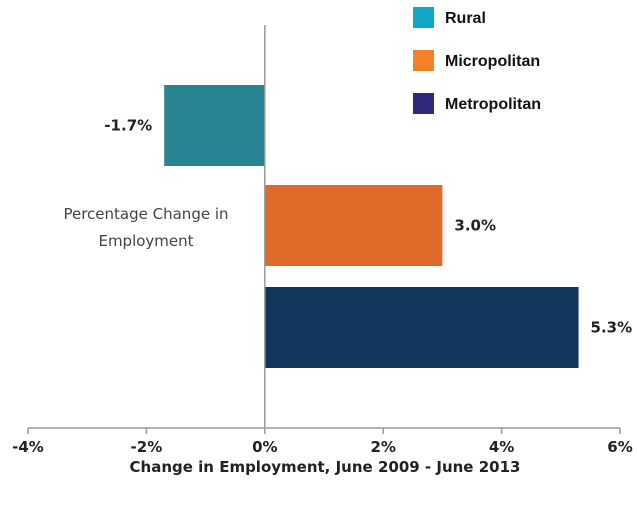  Describe the element at coordinates (492, 61) in the screenshot. I see `legend-label-micropolitan: Micropolitan` at that location.